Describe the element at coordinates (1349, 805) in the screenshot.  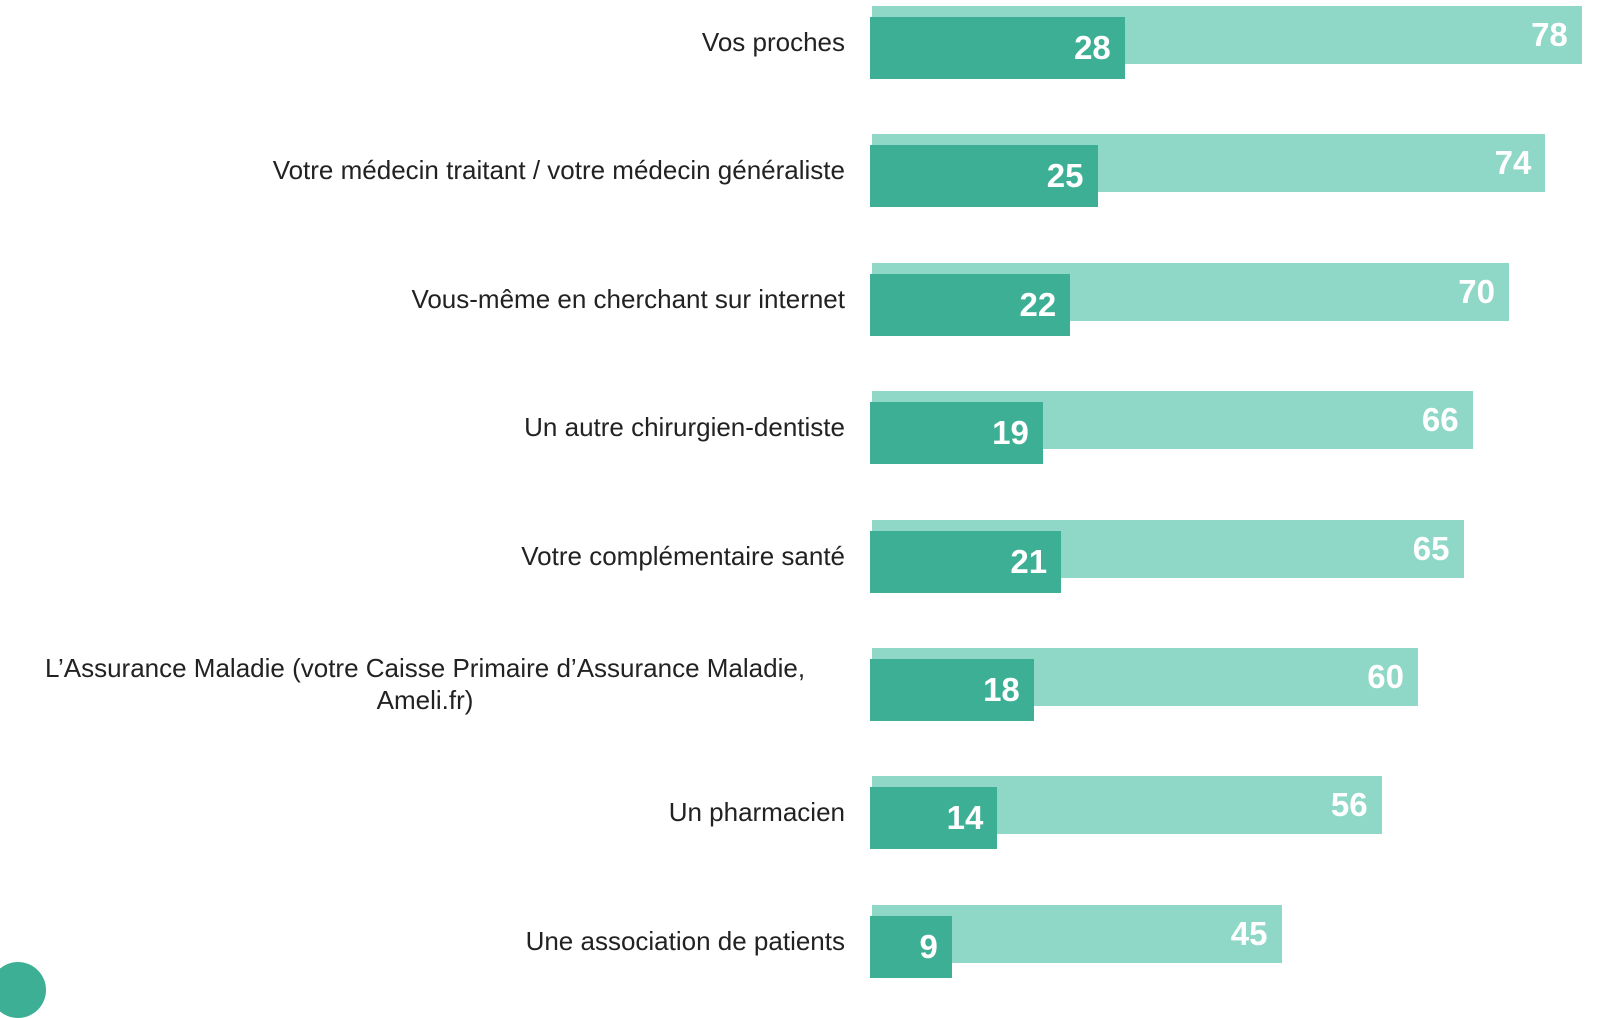
I see `value-label: 56` at that location.